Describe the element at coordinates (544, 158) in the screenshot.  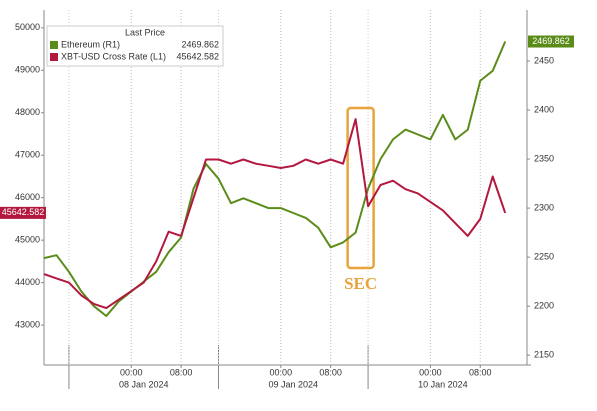
I see `y2-tick-label: 2350` at that location.